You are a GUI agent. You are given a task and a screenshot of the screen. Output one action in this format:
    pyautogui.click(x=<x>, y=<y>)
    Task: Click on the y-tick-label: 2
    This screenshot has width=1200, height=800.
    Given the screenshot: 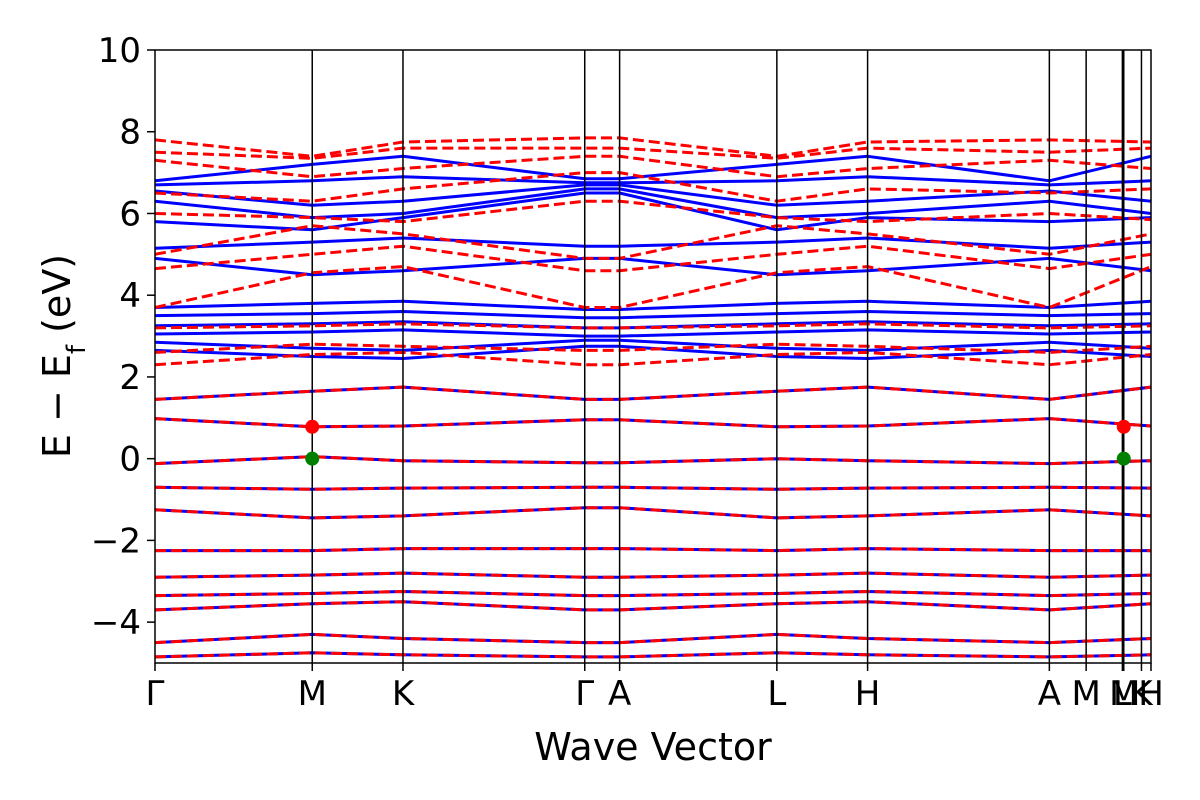 What is the action you would take?
    pyautogui.click(x=130, y=378)
    